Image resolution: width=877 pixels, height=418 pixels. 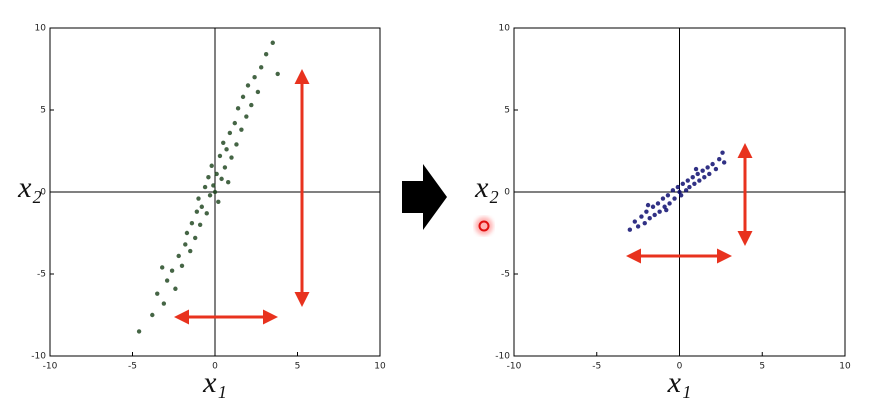 I want to click on cursor, so click(x=484, y=226).